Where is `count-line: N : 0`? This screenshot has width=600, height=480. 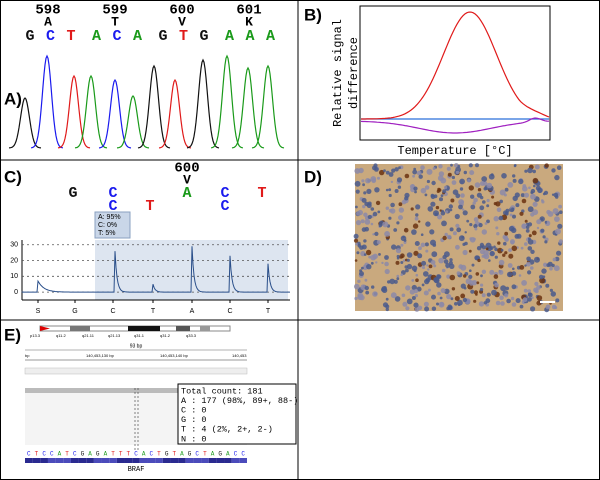 count-line: N : 0 is located at coordinates (194, 439).